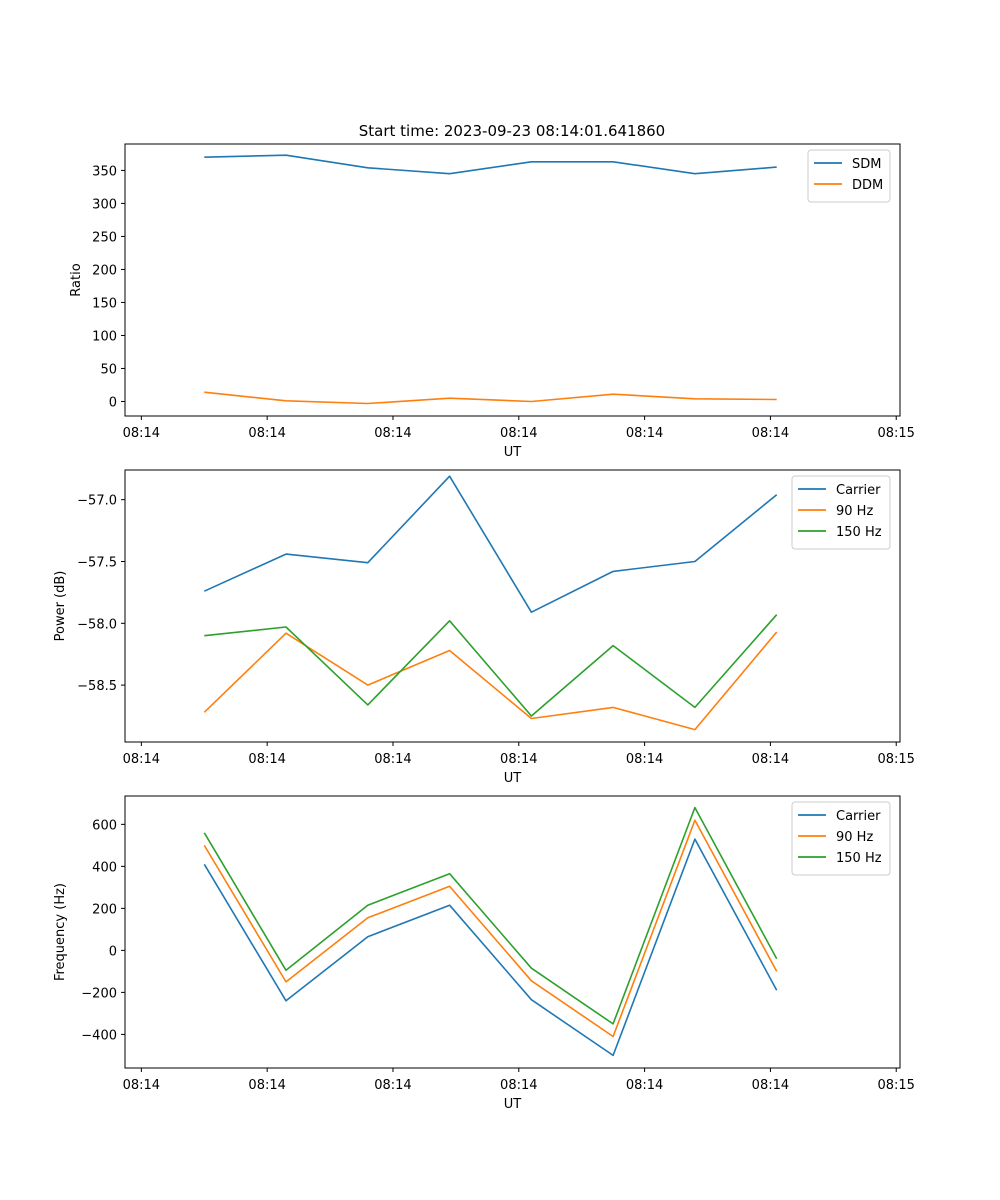  What do you see at coordinates (108, 369) in the screenshot?
I see `y-tick-label: 50` at bounding box center [108, 369].